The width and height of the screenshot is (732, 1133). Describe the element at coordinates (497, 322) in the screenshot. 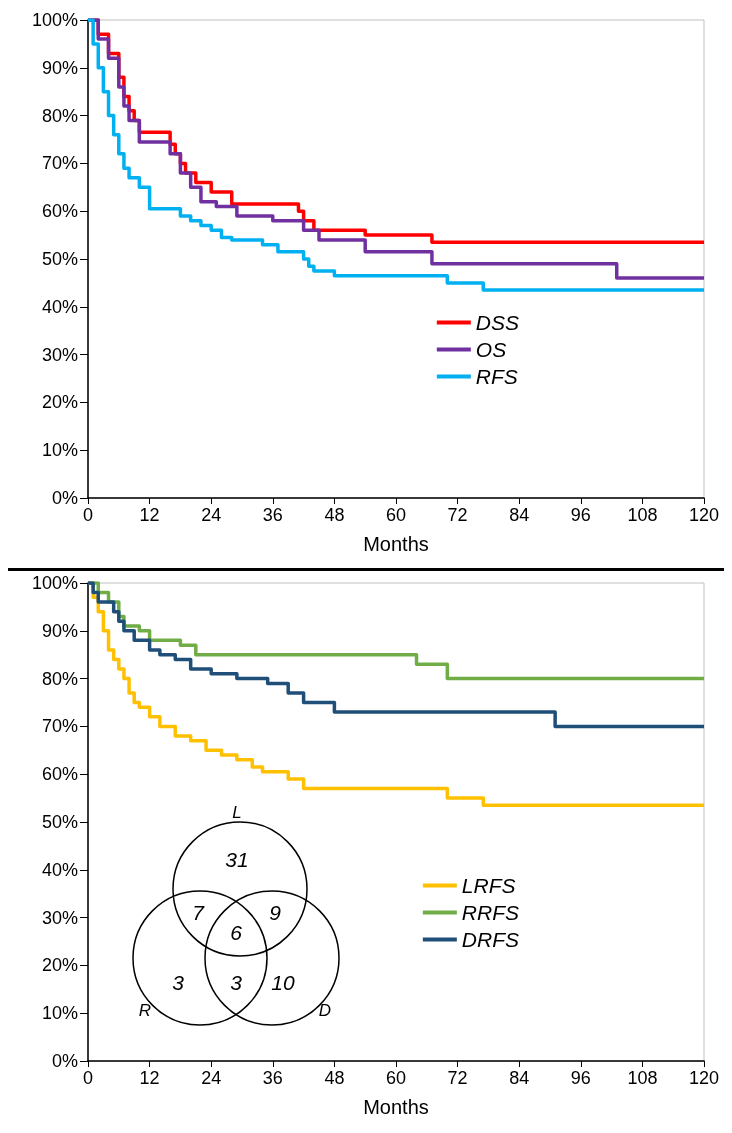

I see `legend-label: DSS` at that location.